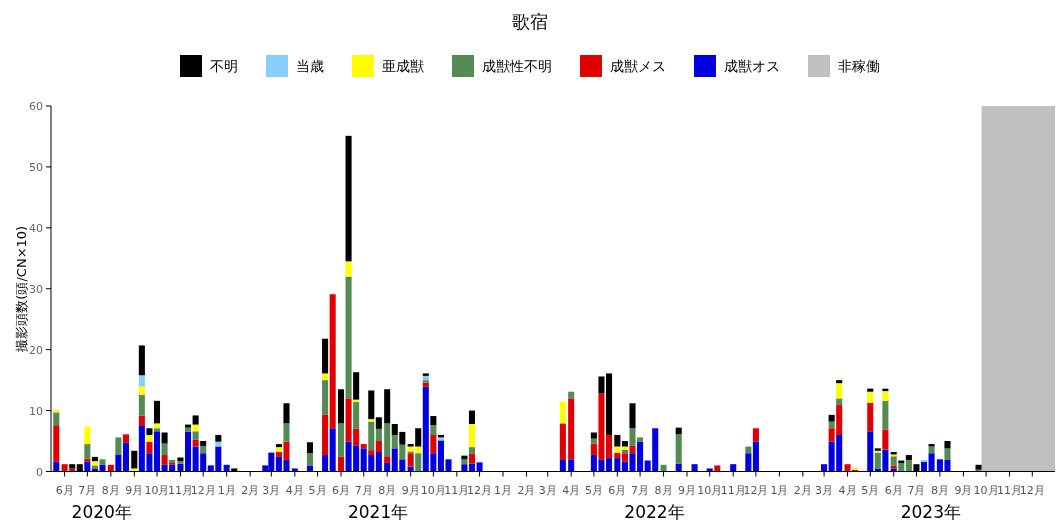 This screenshot has width=1057, height=523. I want to click on y-tick-label: 0, so click(39, 472).